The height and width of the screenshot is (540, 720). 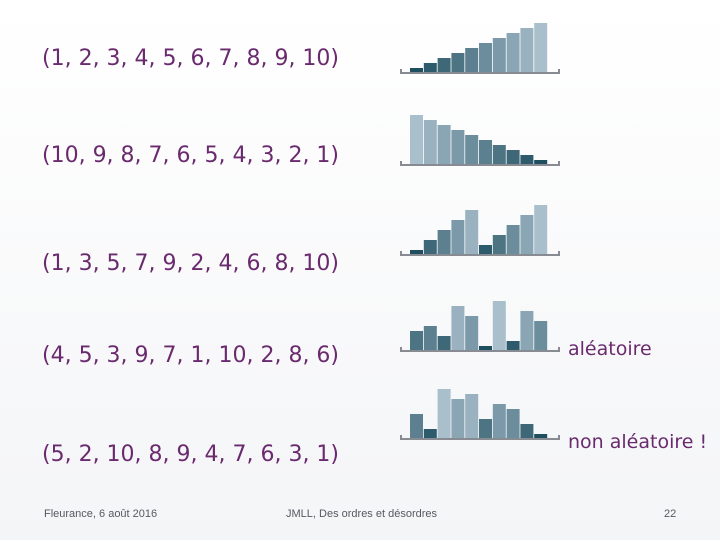 What do you see at coordinates (191, 58) in the screenshot?
I see `sequence-label: (1, 2, 3, 4, 5, 6, 7, 8, 9, 10)` at bounding box center [191, 58].